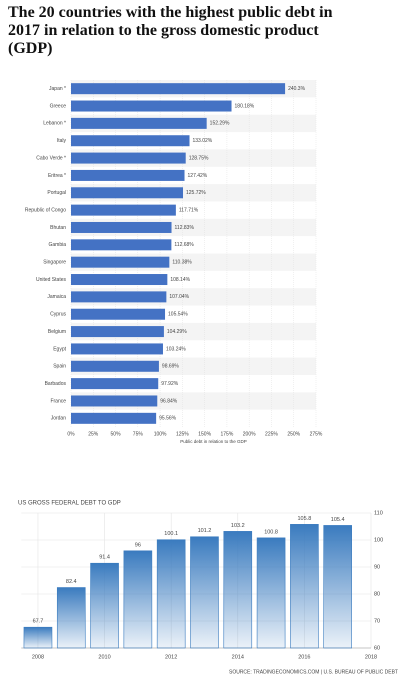  I want to click on value-label: 112.83%, so click(185, 228).